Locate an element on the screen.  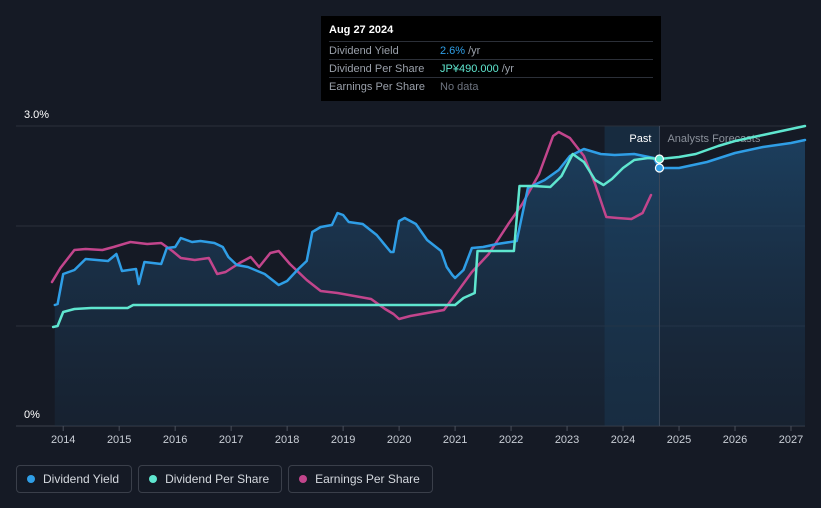
x-tick-label: 2019 is located at coordinates (343, 440).